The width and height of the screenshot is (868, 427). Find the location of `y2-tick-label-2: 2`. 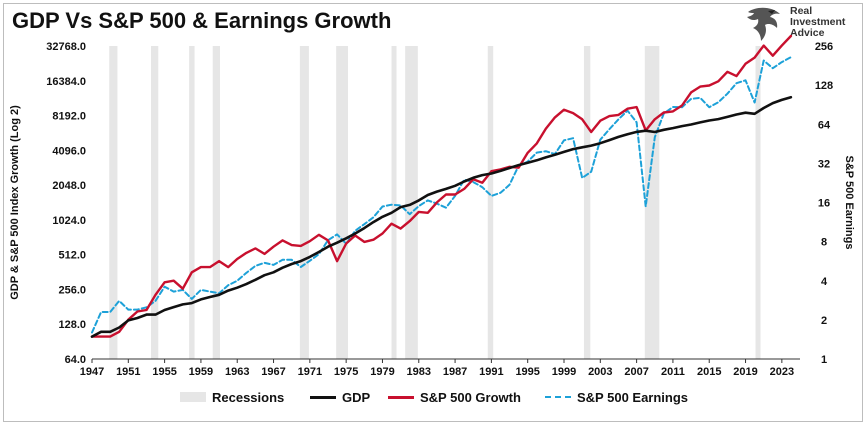

y2-tick-label-2: 2 is located at coordinates (824, 321).